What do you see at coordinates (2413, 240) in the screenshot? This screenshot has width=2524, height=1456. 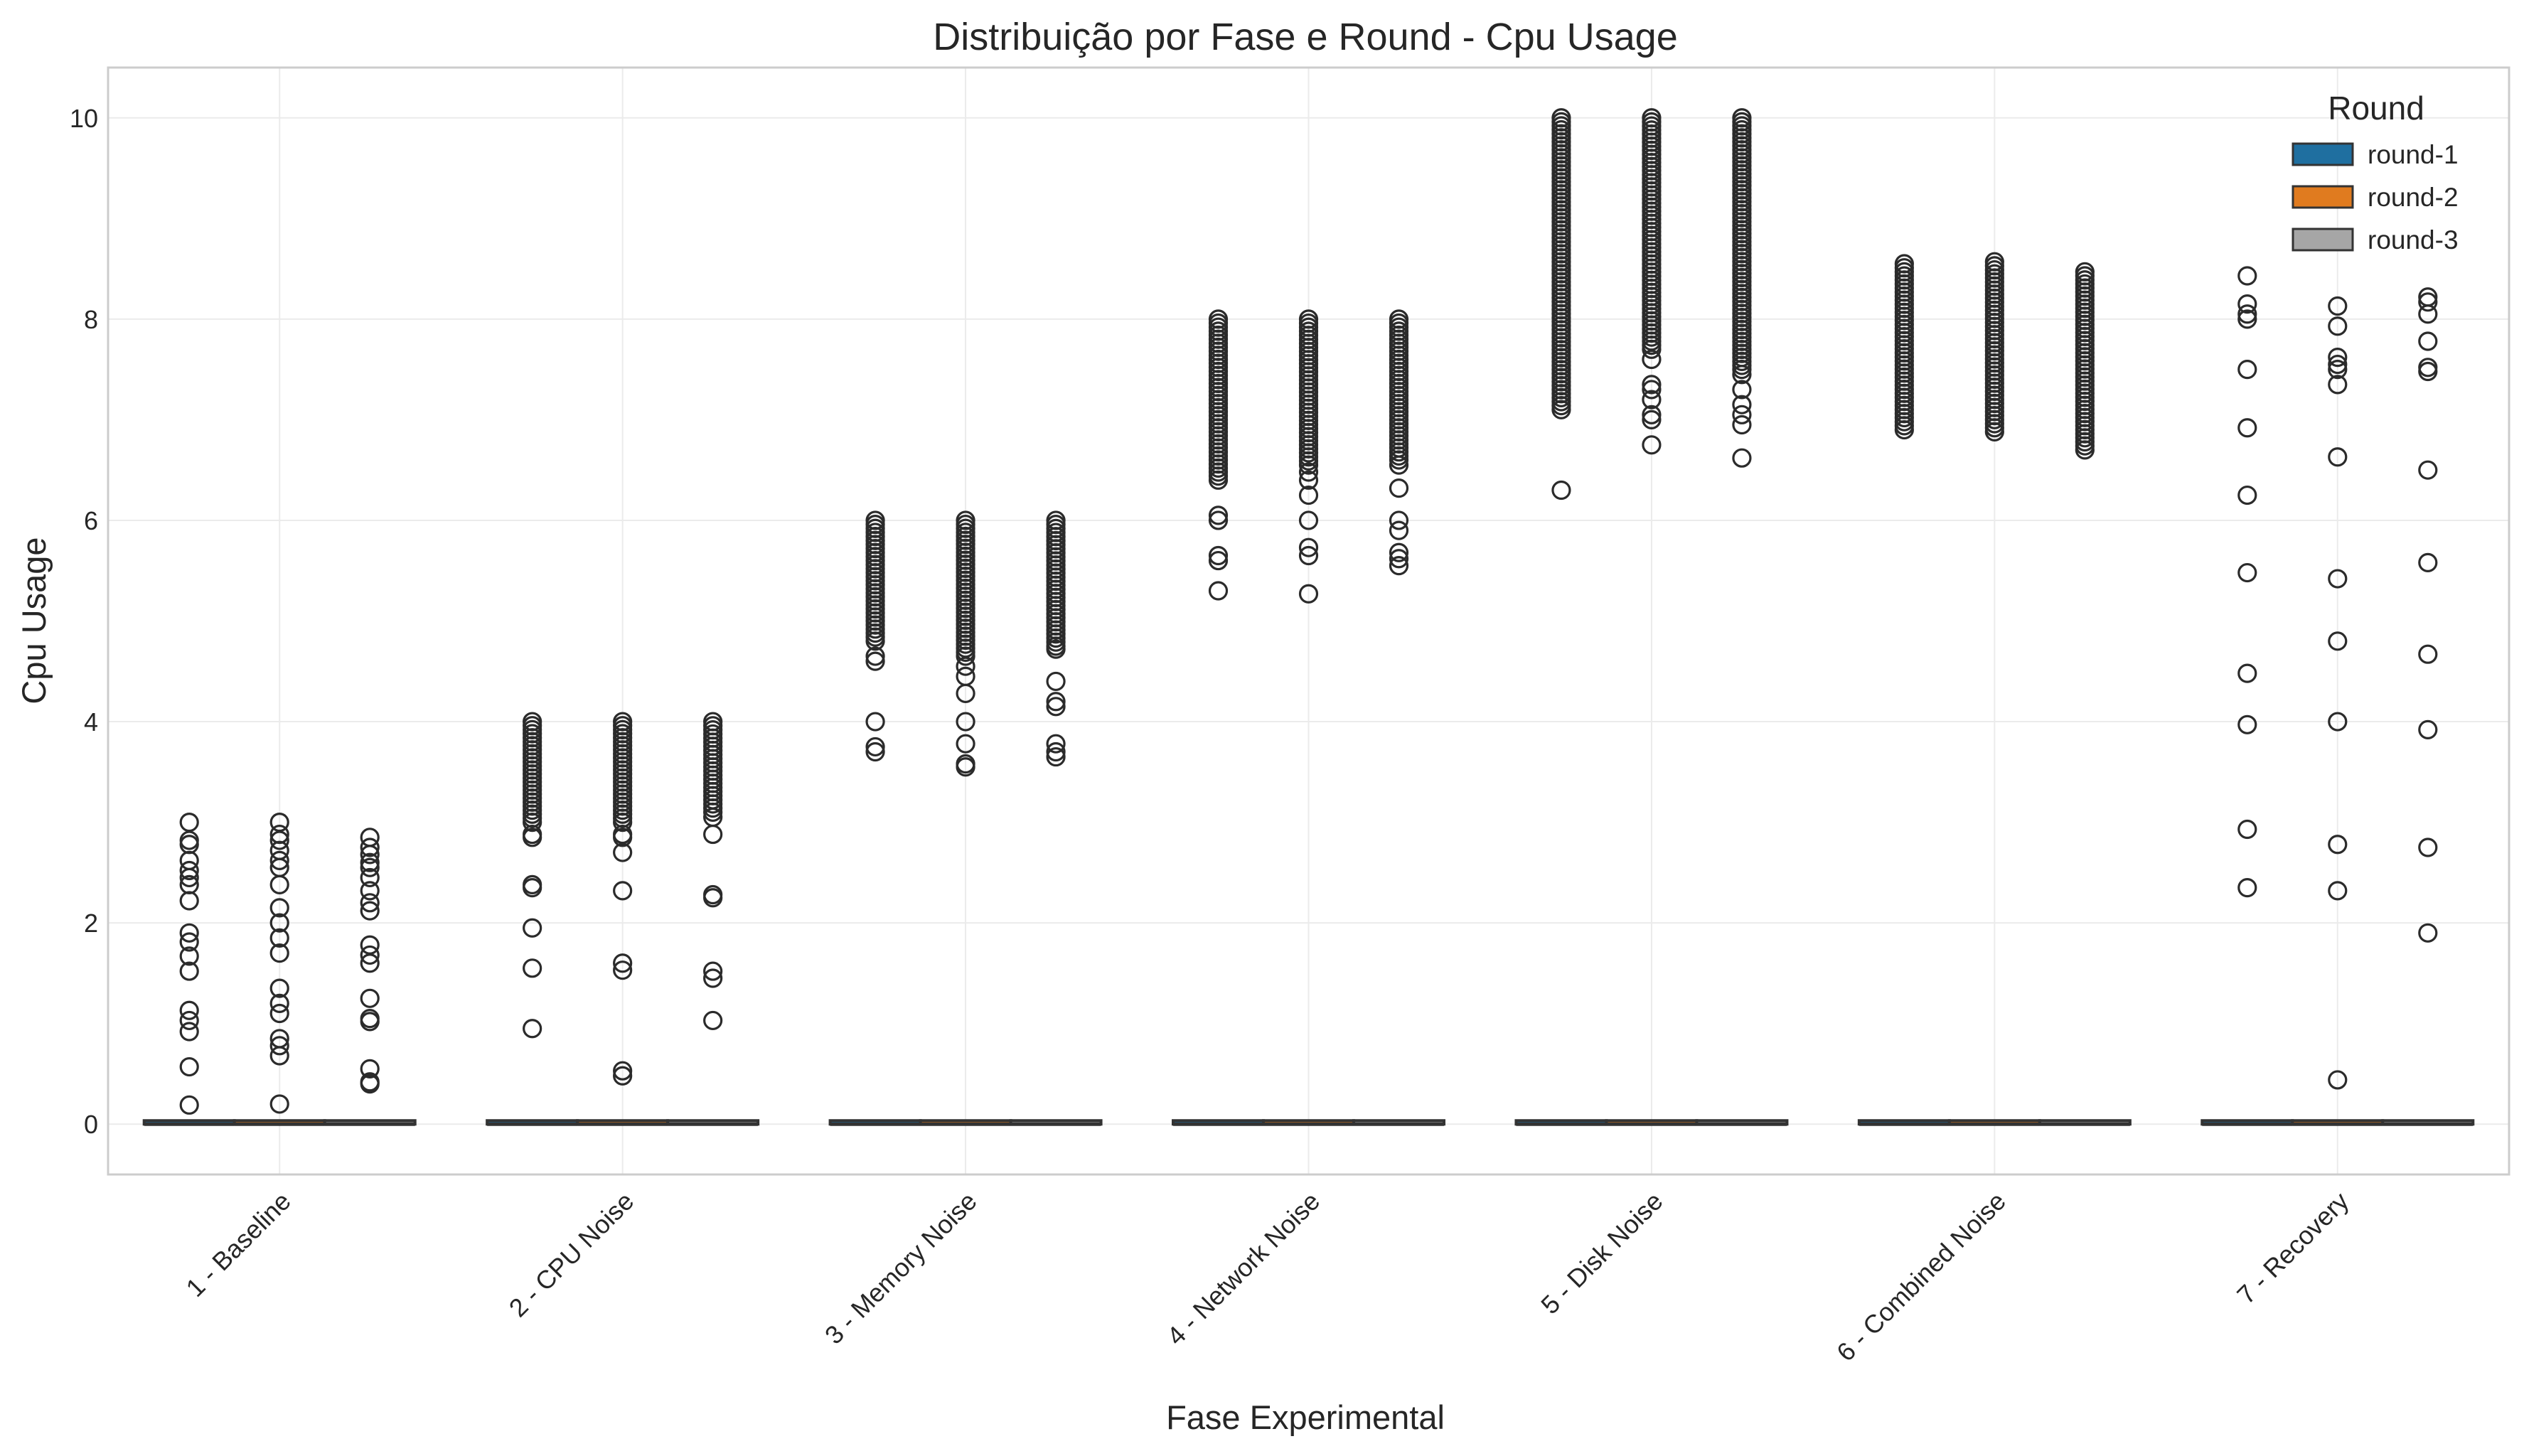 I see `legend-label-round-3: round-3` at bounding box center [2413, 240].